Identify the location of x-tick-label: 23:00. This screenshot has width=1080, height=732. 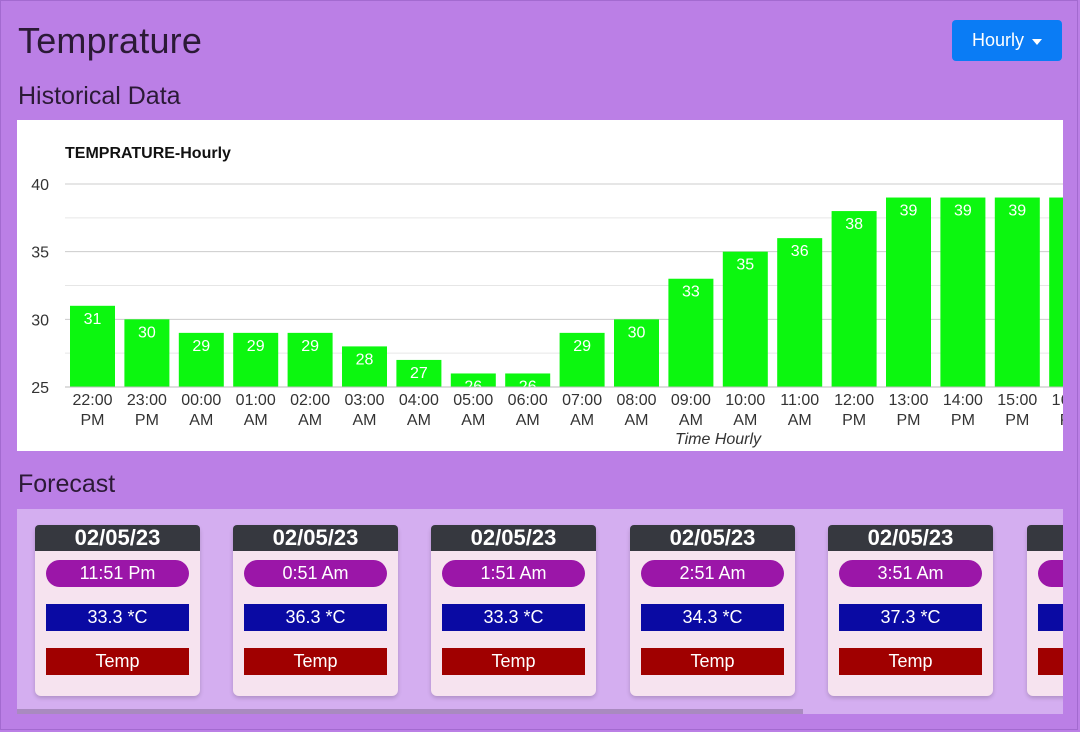
(147, 400).